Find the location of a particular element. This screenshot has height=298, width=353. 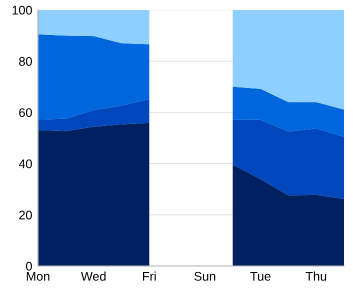

x-tick-label: Sun is located at coordinates (205, 276).